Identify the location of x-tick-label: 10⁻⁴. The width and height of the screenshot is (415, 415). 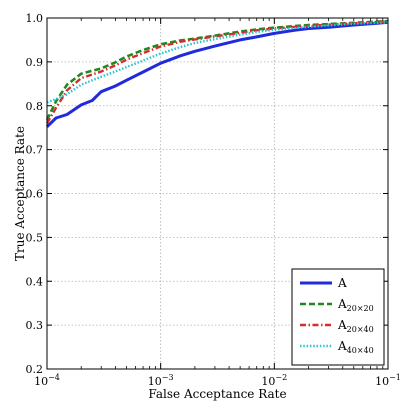
(47, 380).